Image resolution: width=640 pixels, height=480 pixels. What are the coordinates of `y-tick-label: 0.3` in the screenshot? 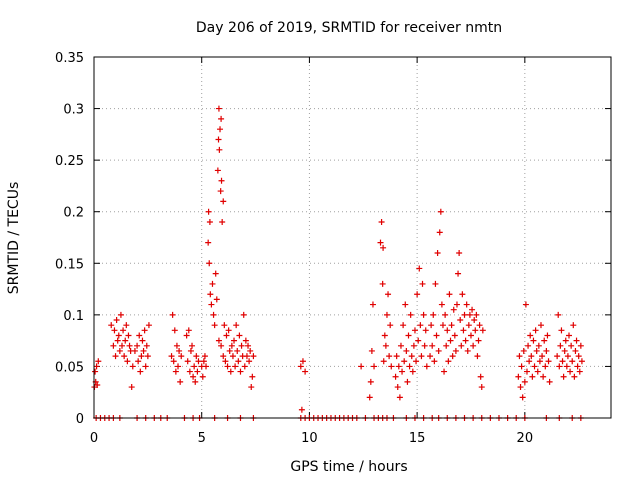 It's located at (73, 110).